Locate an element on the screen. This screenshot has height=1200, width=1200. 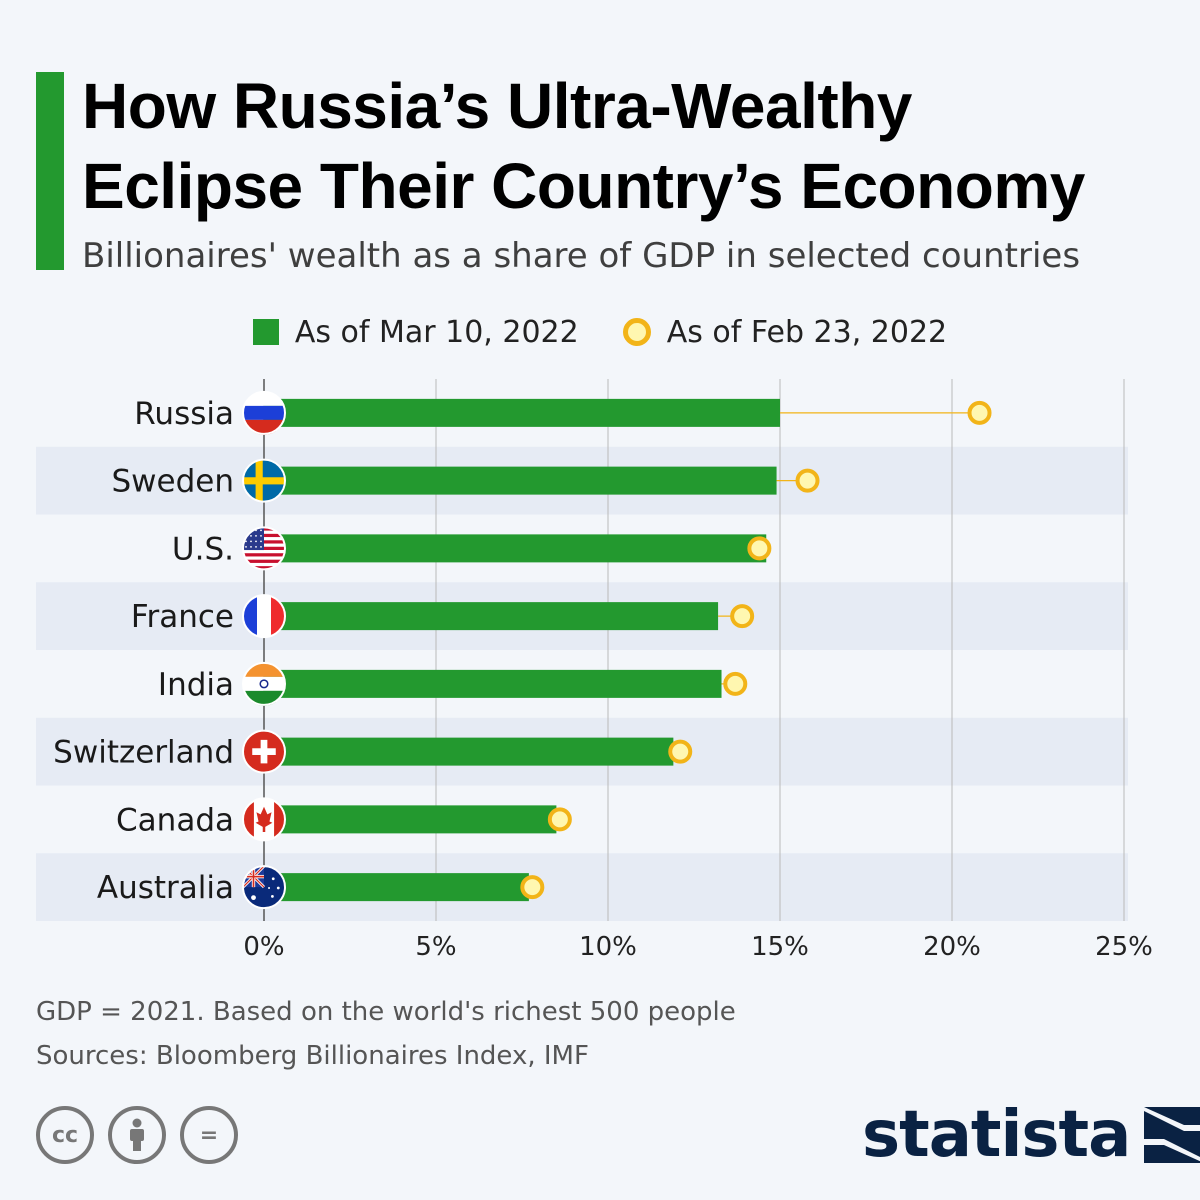
category-label: Russia is located at coordinates (184, 414).